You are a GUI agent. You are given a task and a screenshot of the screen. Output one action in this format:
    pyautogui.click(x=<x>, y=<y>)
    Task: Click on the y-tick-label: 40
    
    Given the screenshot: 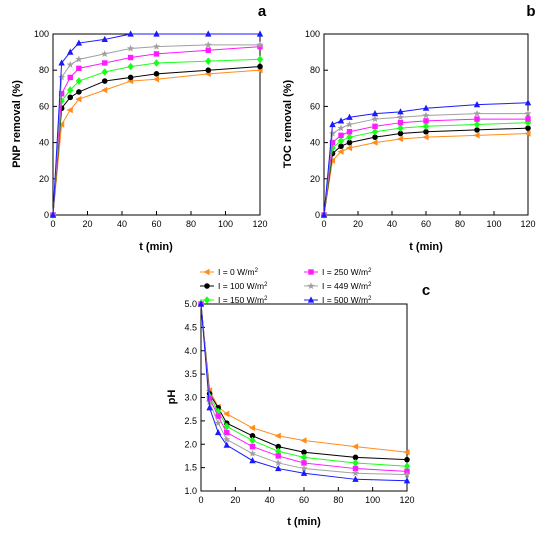 What is the action you would take?
    pyautogui.click(x=315, y=143)
    